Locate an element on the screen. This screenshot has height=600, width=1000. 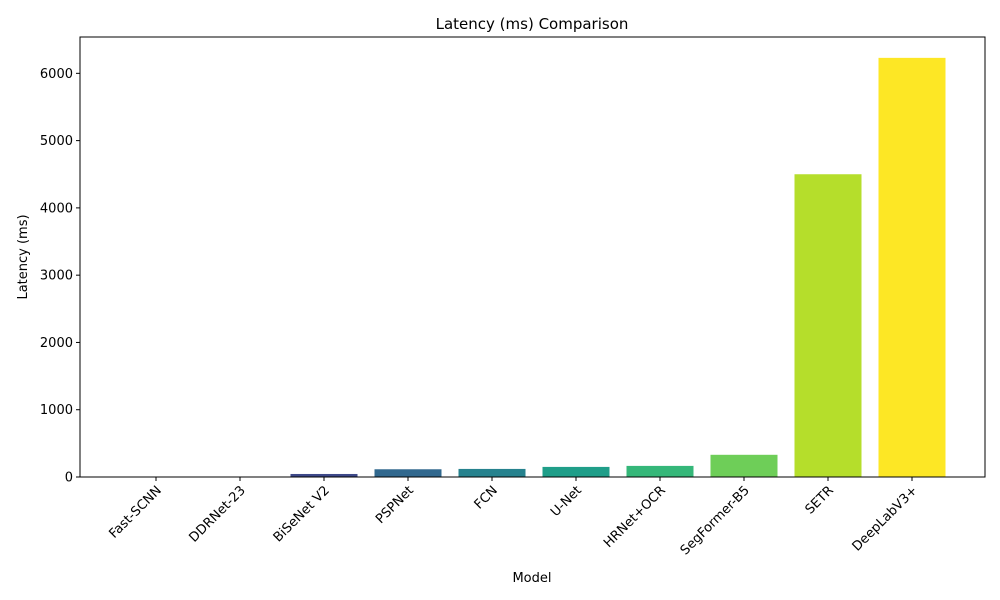
x-axis-title: Model is located at coordinates (531, 578).